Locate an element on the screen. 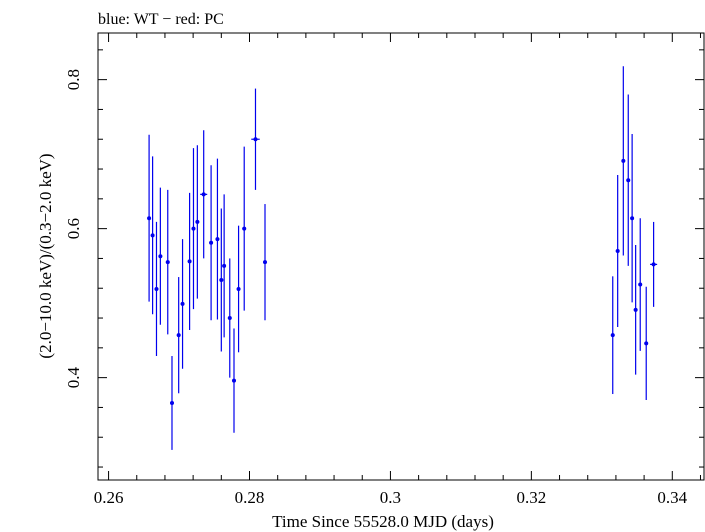 This screenshot has height=532, width=705. y-tick-label: 0.8 is located at coordinates (73, 79).